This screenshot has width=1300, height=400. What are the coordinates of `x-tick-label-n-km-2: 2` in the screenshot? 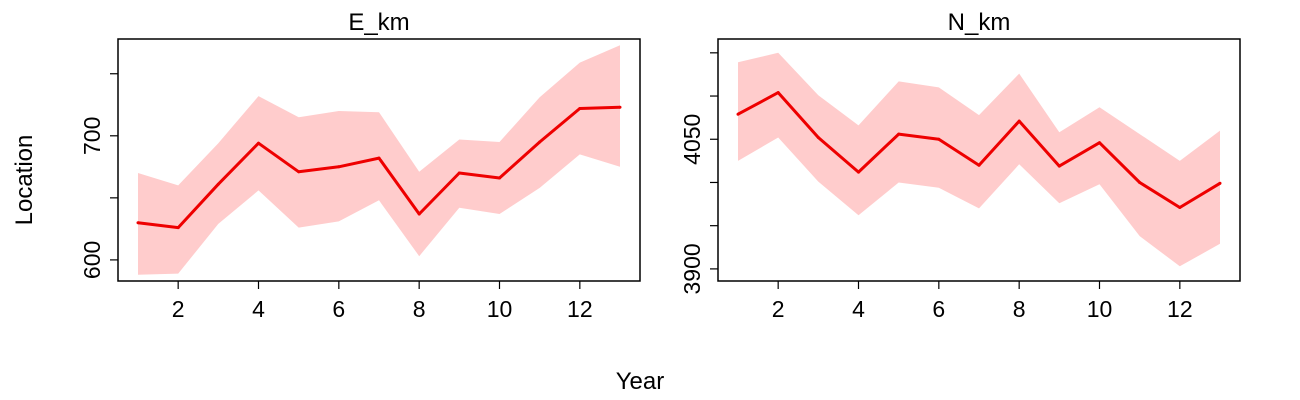 It's located at (778, 309).